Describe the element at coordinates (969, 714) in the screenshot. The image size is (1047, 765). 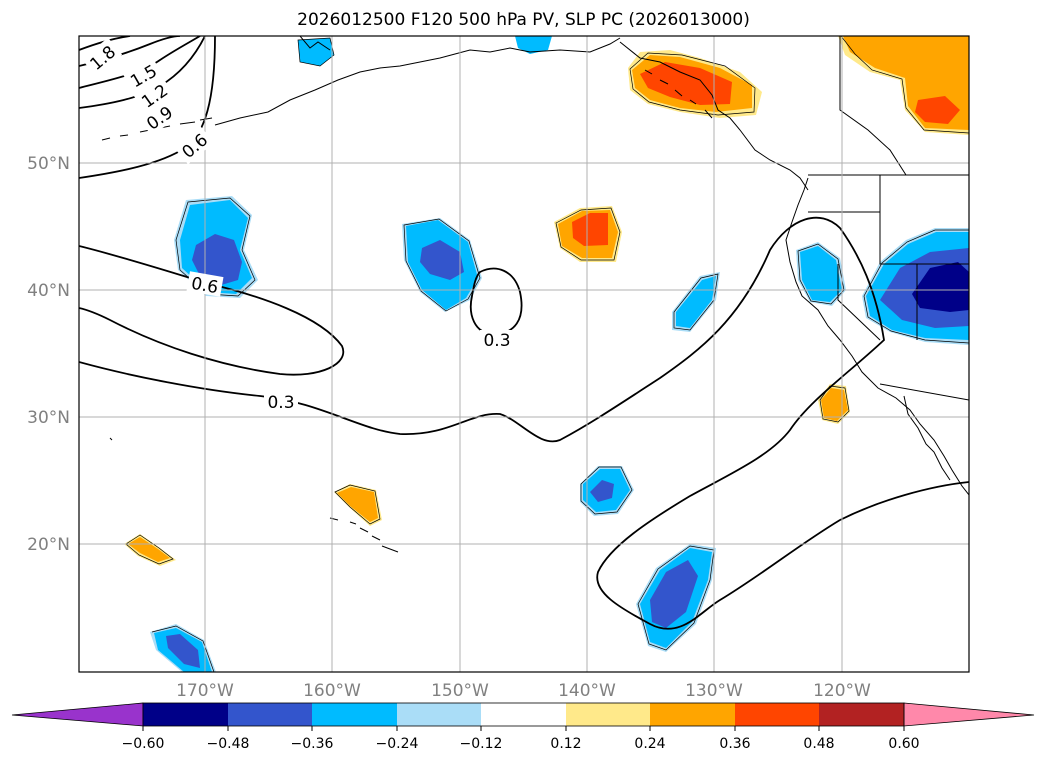
I see `colorbar-extend-high` at that location.